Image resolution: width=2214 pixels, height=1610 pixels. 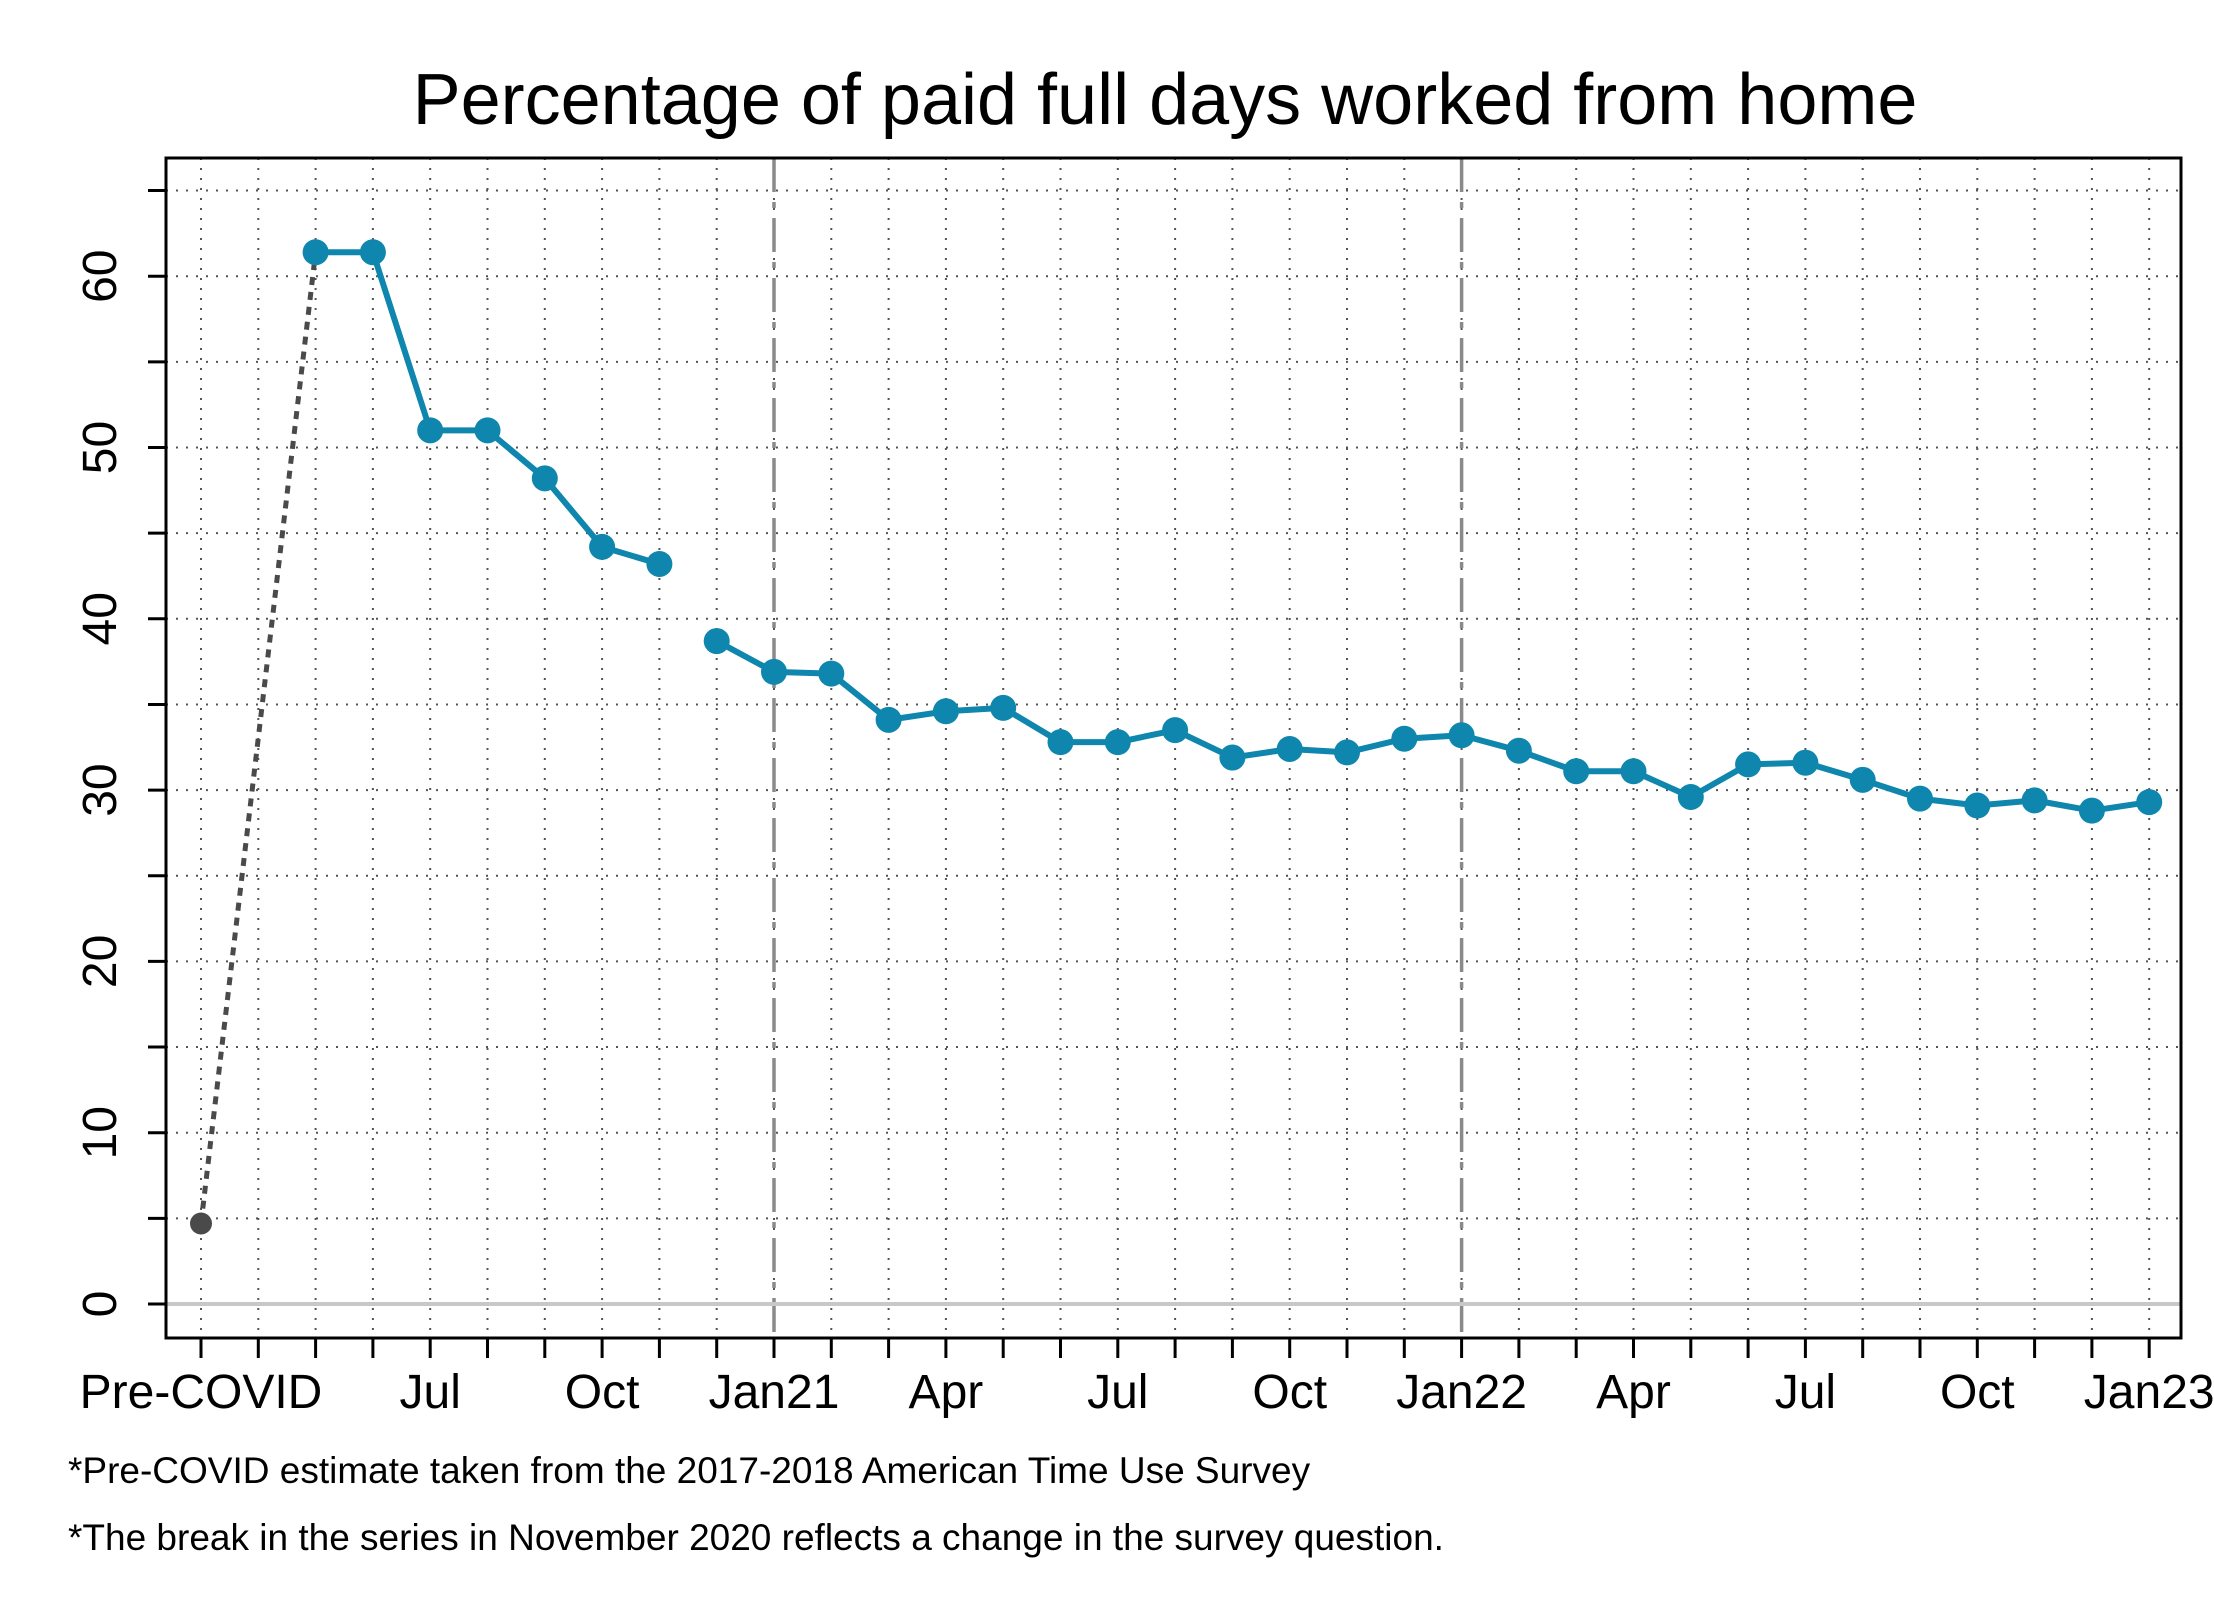 What do you see at coordinates (100, 789) in the screenshot?
I see `y-tick-label: 30` at bounding box center [100, 789].